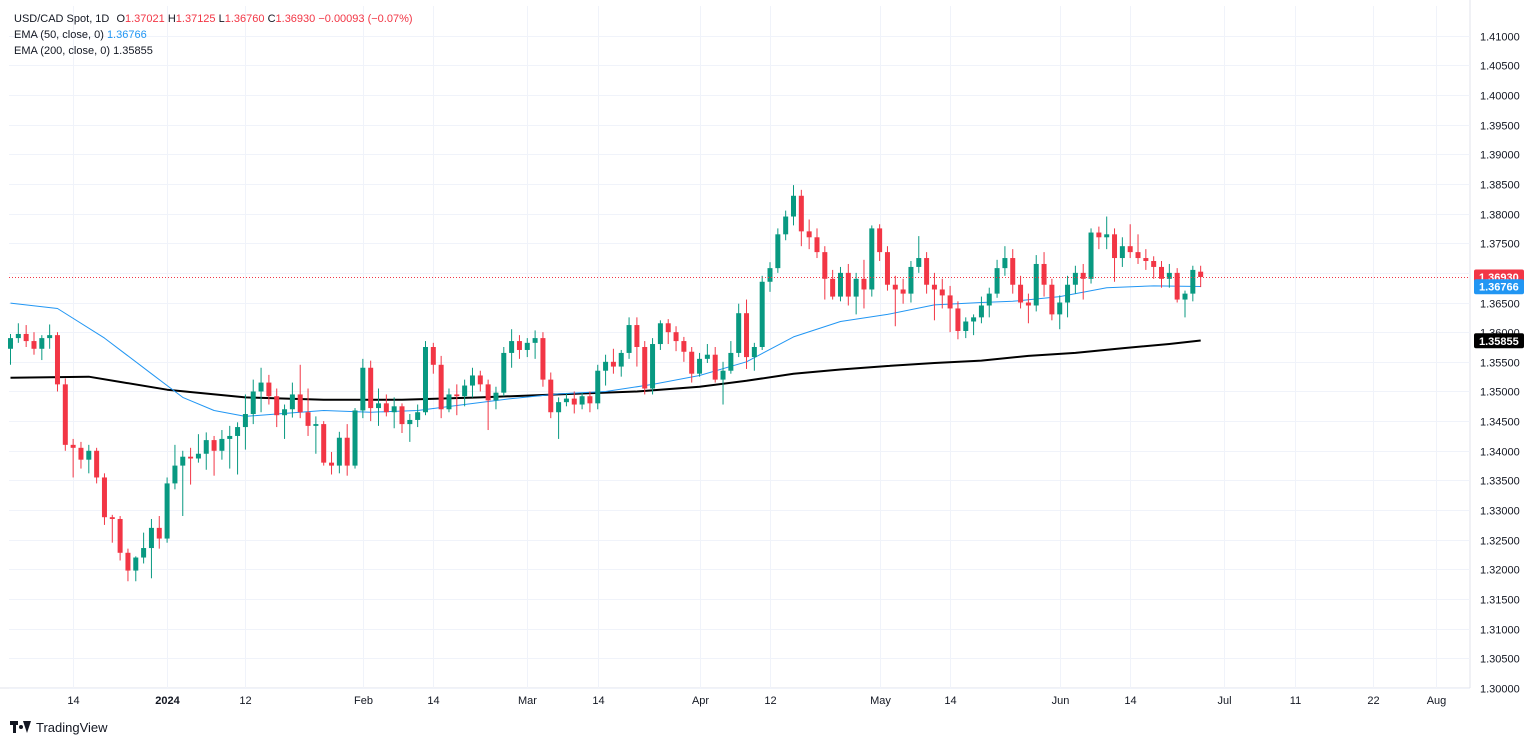  Describe the element at coordinates (59, 727) in the screenshot. I see `tradingview-logo: TradingView` at that location.